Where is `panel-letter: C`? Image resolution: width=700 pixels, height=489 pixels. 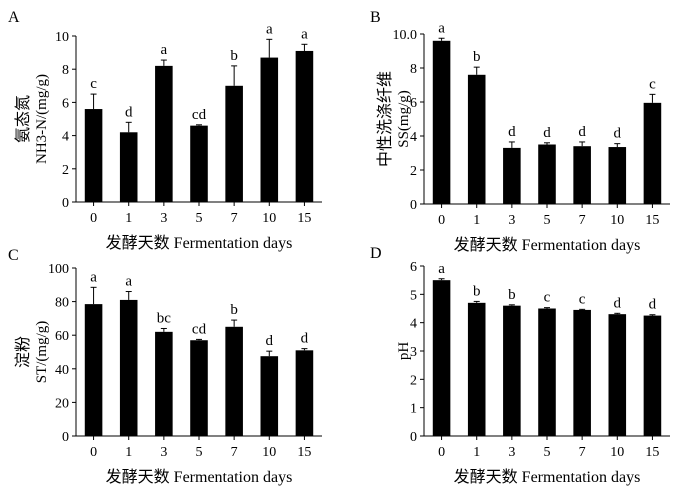 panel-letter: C is located at coordinates (13, 255).